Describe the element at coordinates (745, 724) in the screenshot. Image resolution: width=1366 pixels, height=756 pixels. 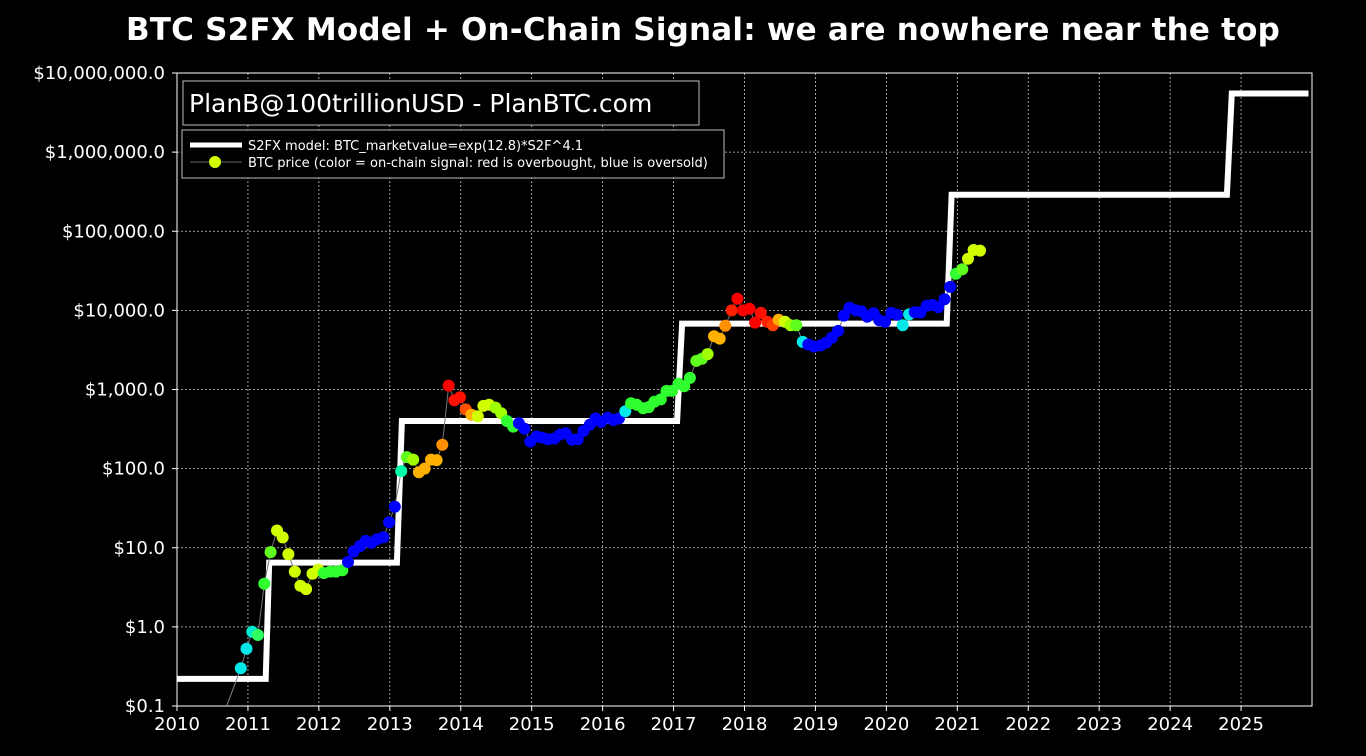
I see `x-tick-label: 2018` at that location.